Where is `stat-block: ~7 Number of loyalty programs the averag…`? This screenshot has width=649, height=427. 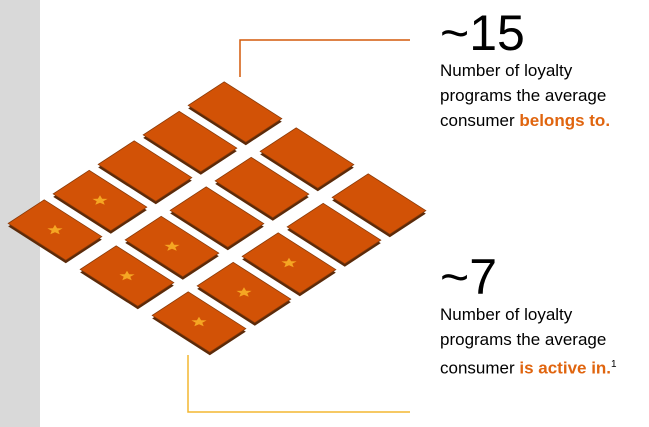
stat-block: ~7 Number of loyalty programs the averag… is located at coordinates (542, 316).